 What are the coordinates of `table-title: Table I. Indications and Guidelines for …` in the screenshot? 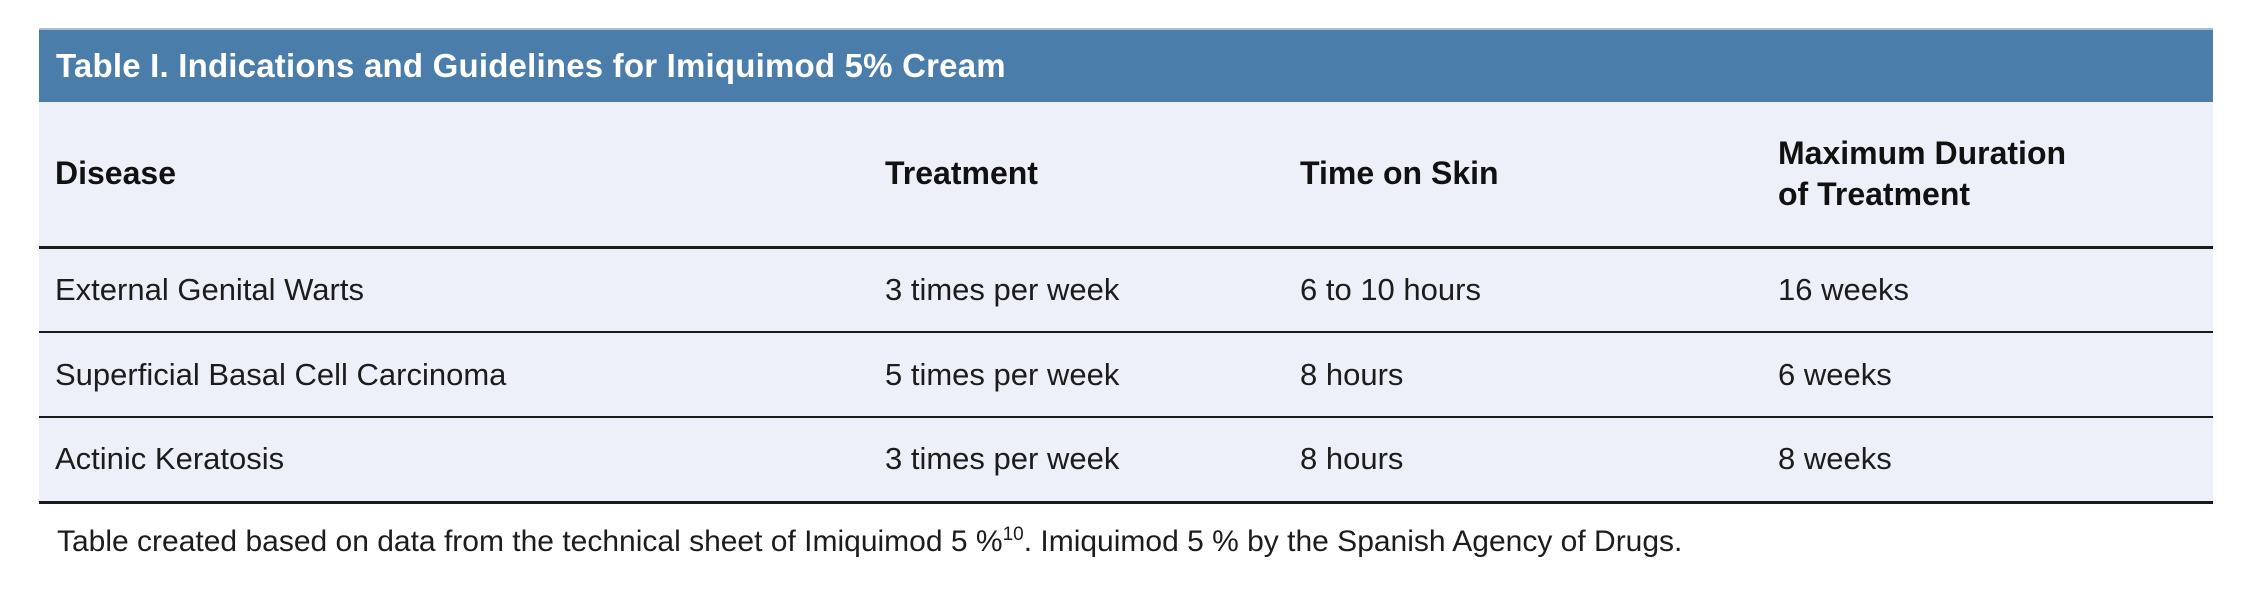 It's located at (531, 65).